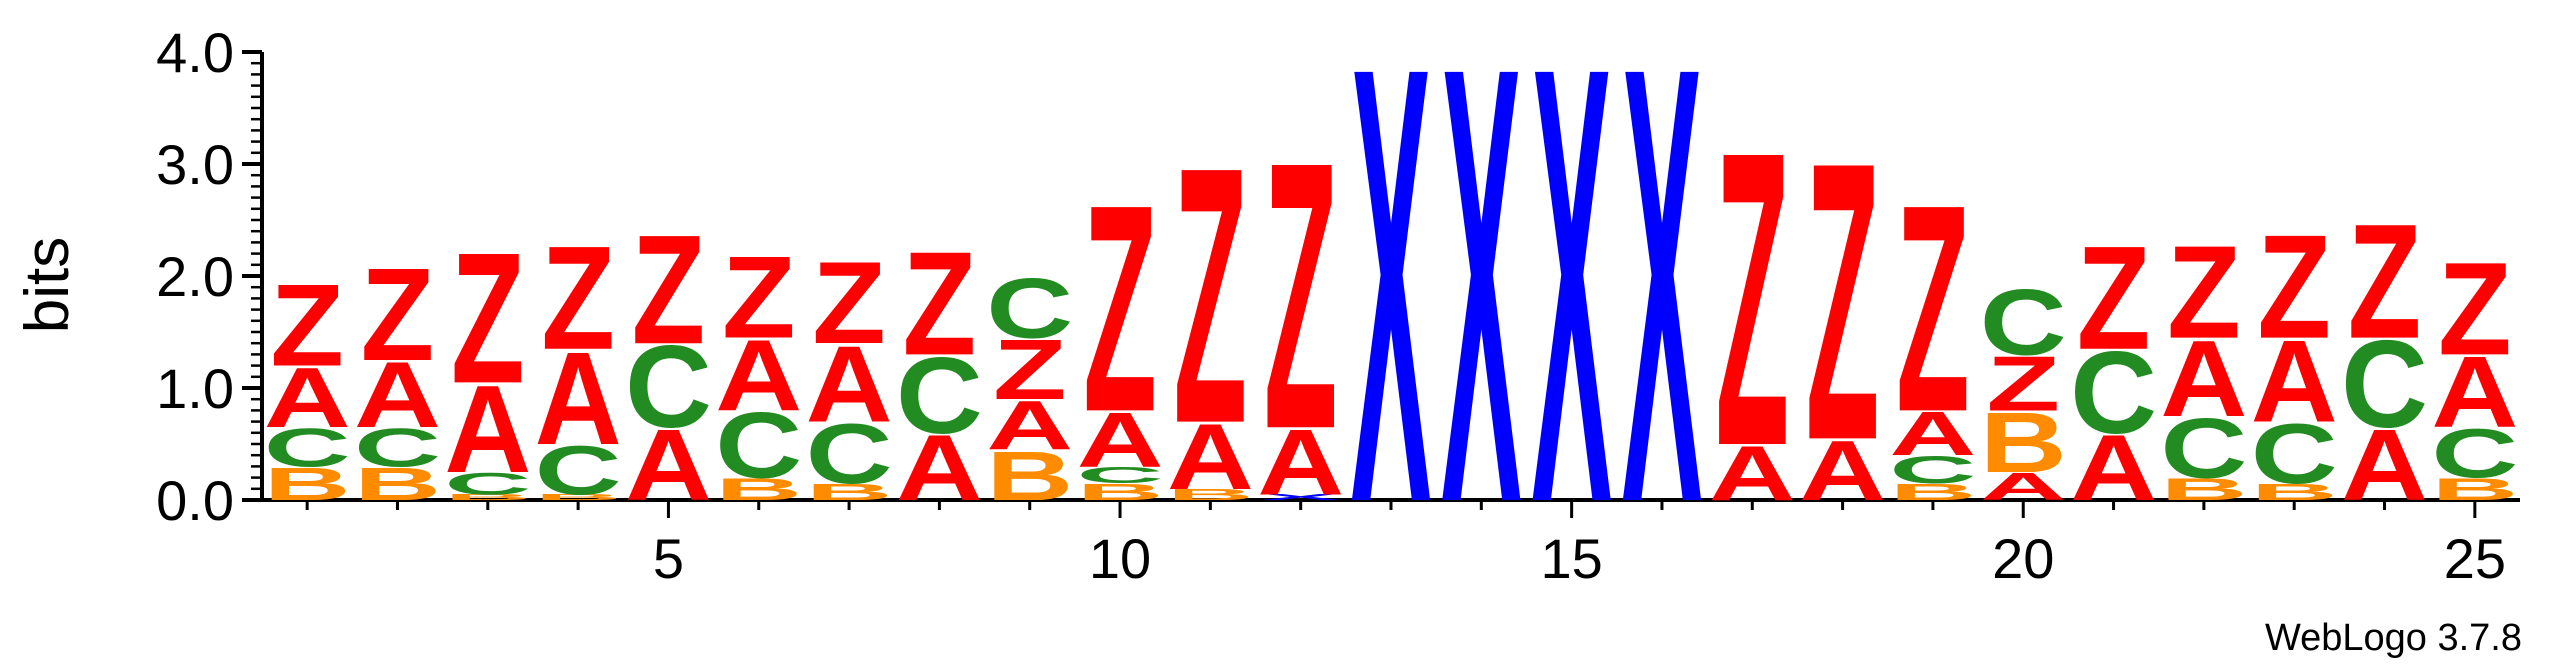  What do you see at coordinates (195, 500) in the screenshot?
I see `y-tick-label: 0.0` at bounding box center [195, 500].